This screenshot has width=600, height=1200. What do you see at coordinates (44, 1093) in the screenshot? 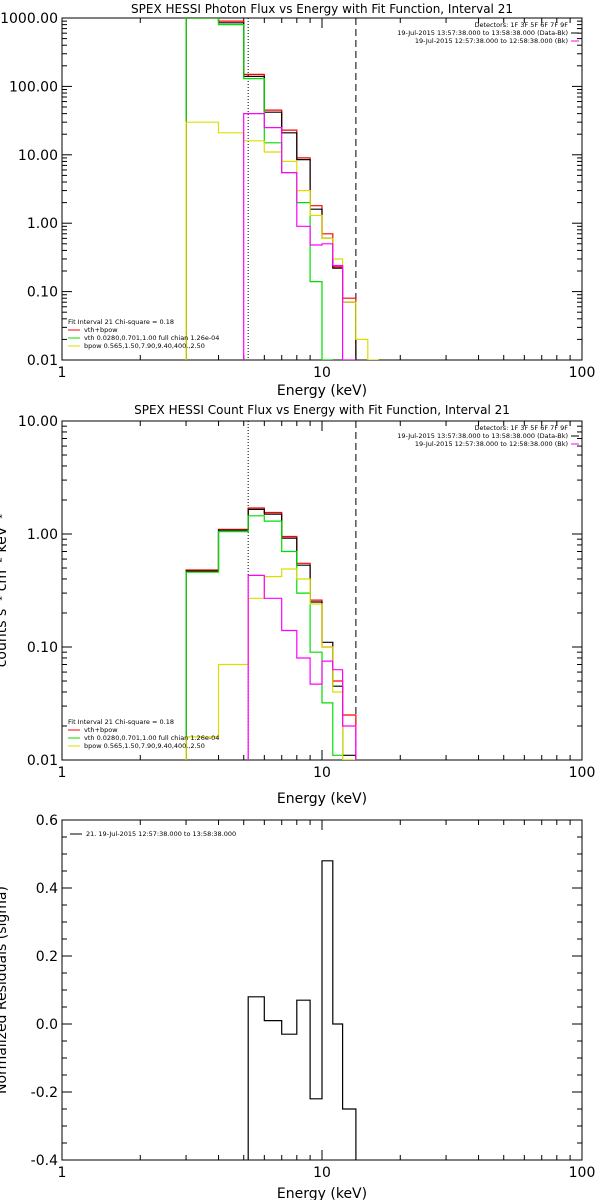
I see `y-tick-label: -0.2` at bounding box center [44, 1093].